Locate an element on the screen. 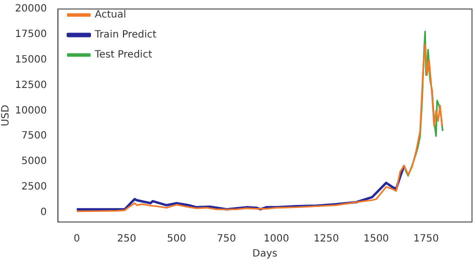  x-tick-label: 500 is located at coordinates (176, 239).